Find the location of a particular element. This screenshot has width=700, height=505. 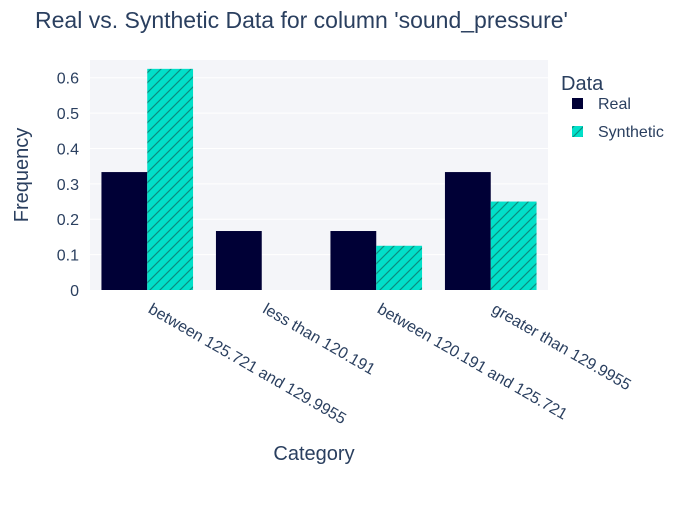

y-tick-label: 0 is located at coordinates (74, 291).